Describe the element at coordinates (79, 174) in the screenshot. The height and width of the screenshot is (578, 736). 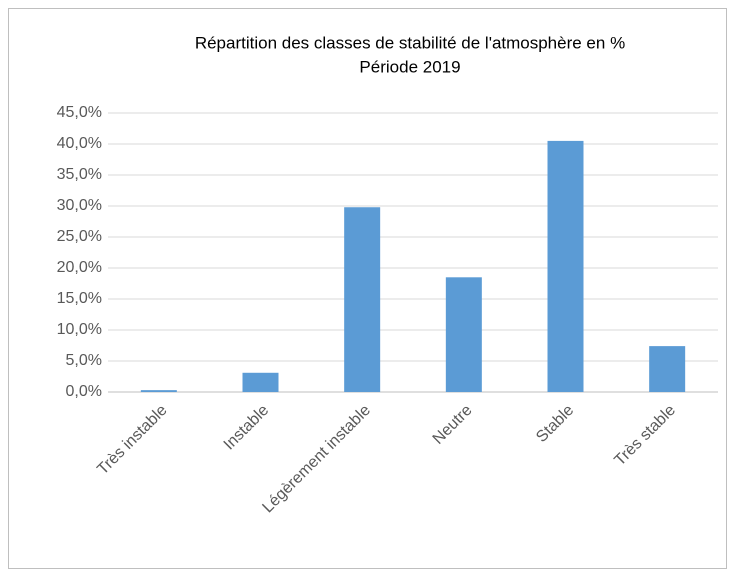
I see `y-tick-label: 35,0%` at that location.